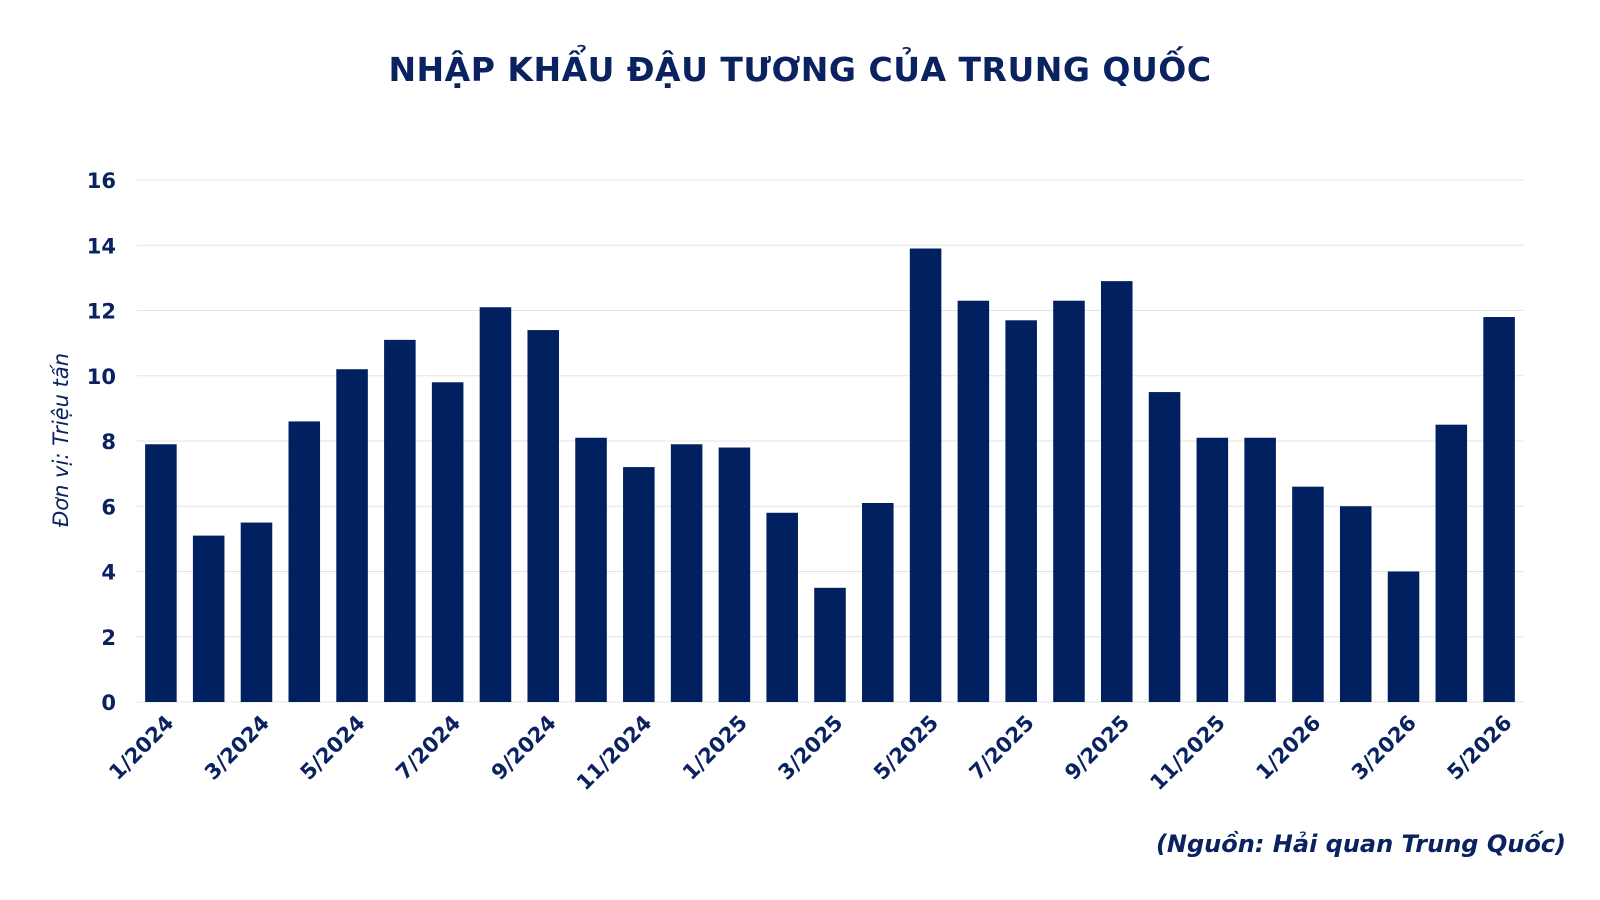  Describe the element at coordinates (1164, 547) in the screenshot. I see `bar-10-2025` at that location.